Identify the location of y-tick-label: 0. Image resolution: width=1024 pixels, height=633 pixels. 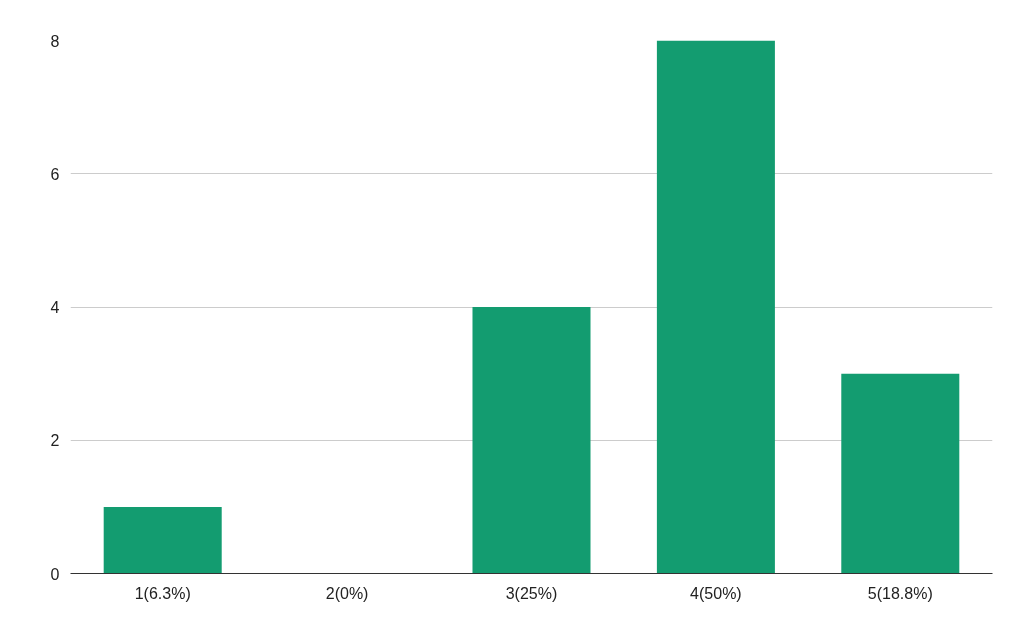
(55, 574).